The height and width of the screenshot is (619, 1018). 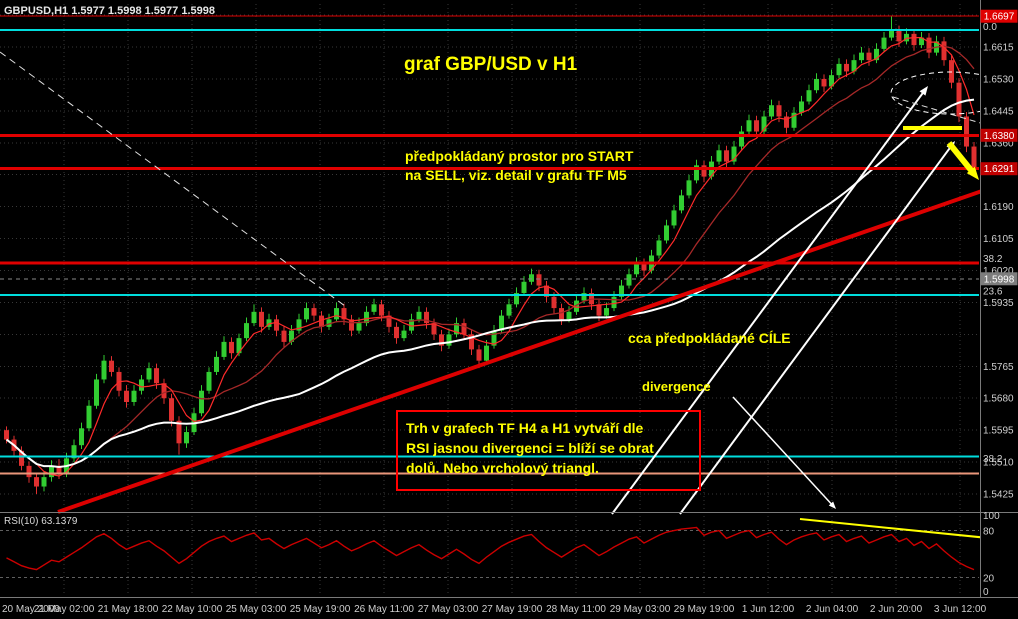 What do you see at coordinates (512, 609) in the screenshot?
I see `time-tick-label: 27 May 19:00` at bounding box center [512, 609].